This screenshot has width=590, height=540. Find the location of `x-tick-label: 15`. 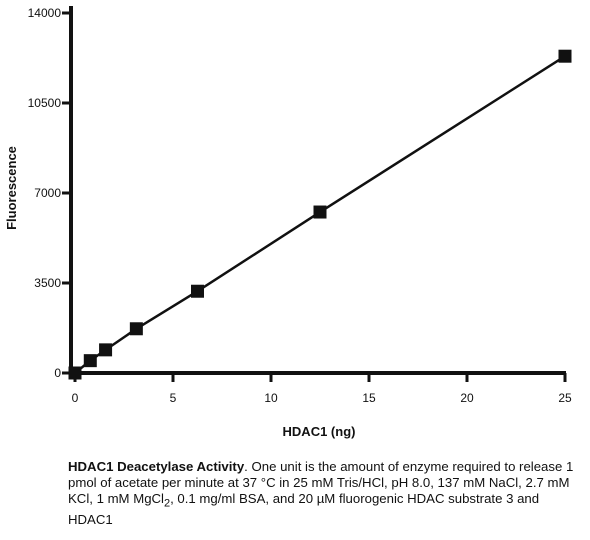

x-tick-label: 15 is located at coordinates (369, 398).